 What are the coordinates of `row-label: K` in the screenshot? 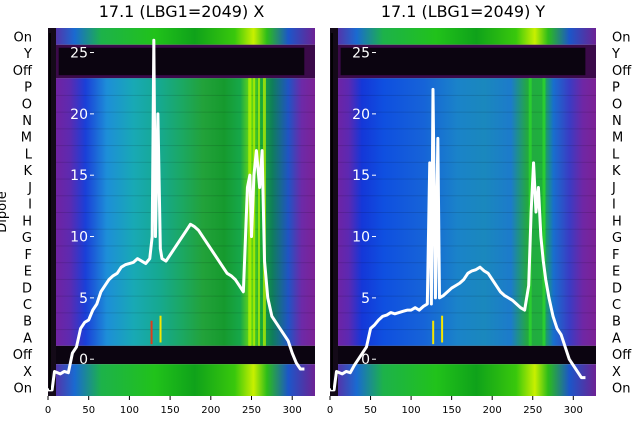 It's located at (616, 171).